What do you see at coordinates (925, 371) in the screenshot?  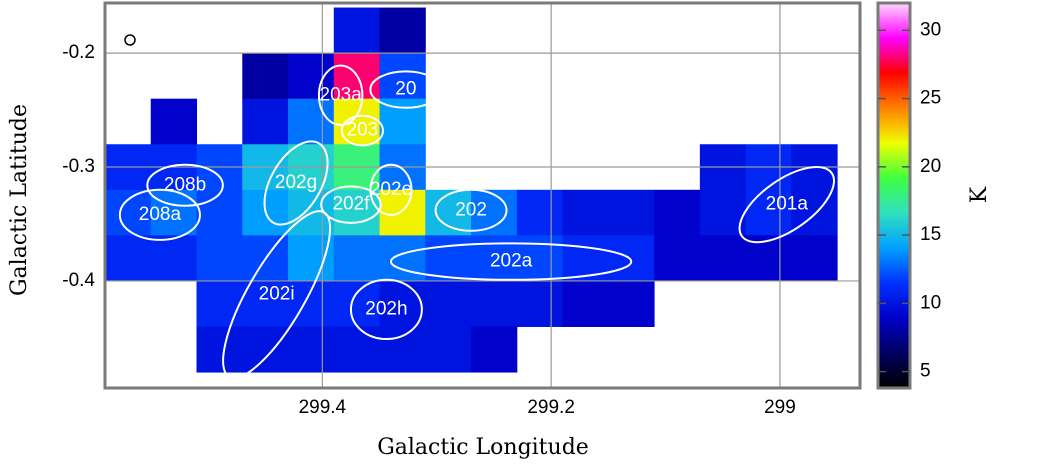 I see `colorbar-tick-label: 5` at bounding box center [925, 371].